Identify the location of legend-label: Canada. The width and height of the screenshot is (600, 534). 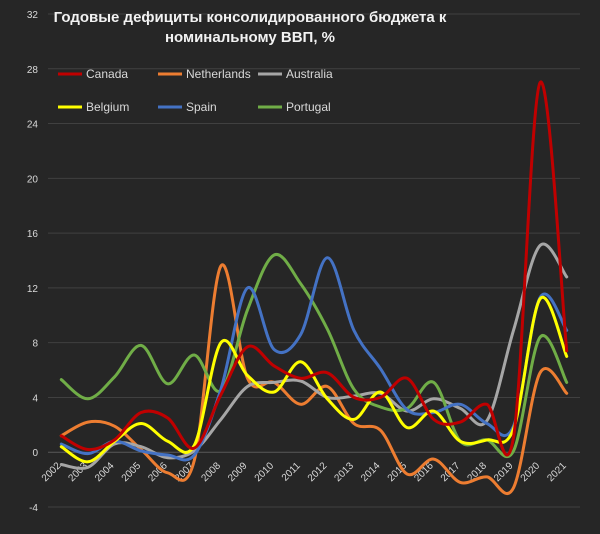
(107, 74).